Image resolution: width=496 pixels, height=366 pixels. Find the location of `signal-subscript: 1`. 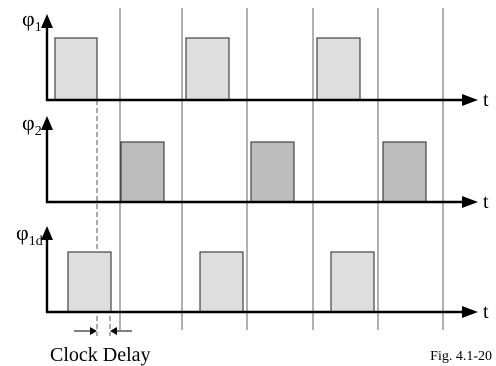

signal-subscript: 1 is located at coordinates (38, 27).